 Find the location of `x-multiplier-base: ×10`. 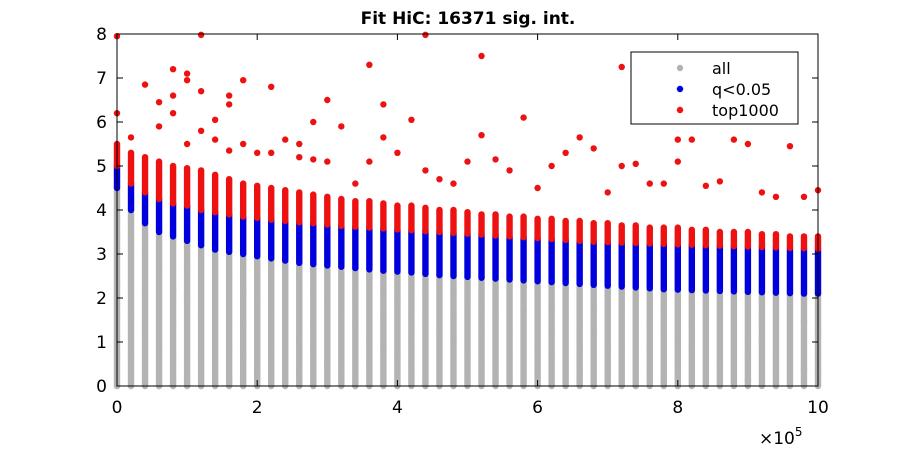

x-multiplier-base: ×10 is located at coordinates (777, 439).